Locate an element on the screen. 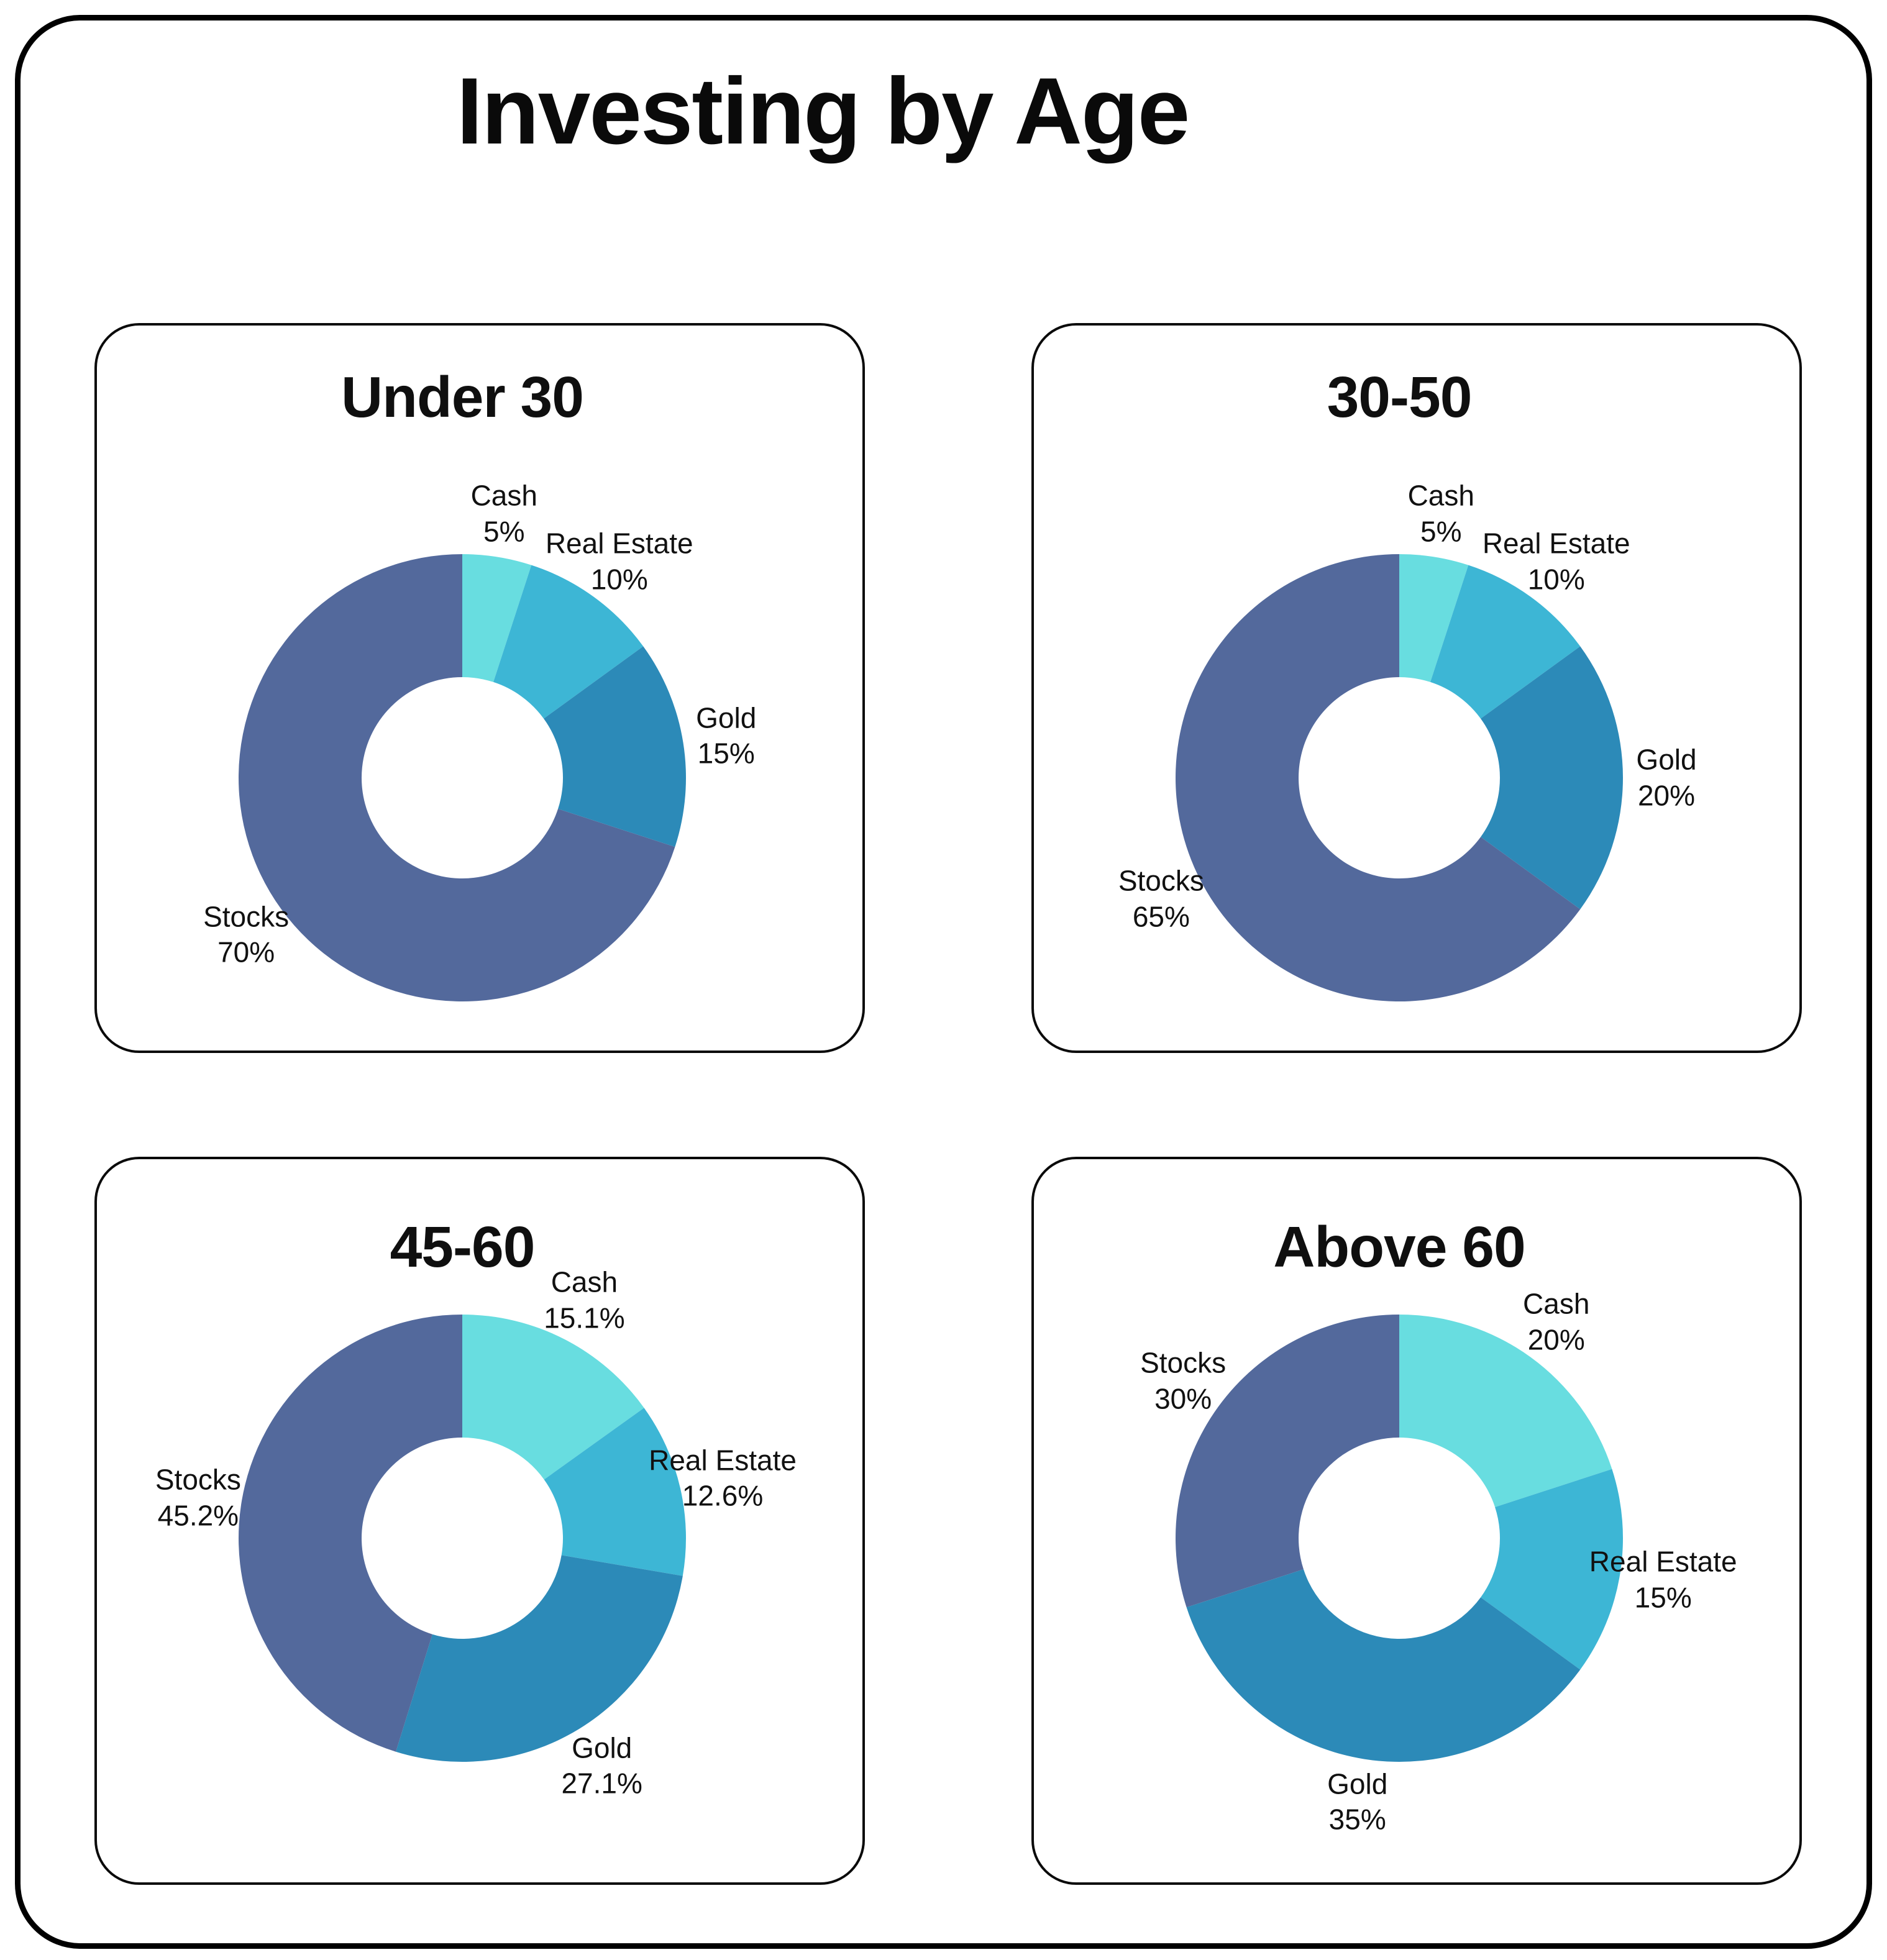  slice-label-stocks: Stocks 30% is located at coordinates (1183, 1381).